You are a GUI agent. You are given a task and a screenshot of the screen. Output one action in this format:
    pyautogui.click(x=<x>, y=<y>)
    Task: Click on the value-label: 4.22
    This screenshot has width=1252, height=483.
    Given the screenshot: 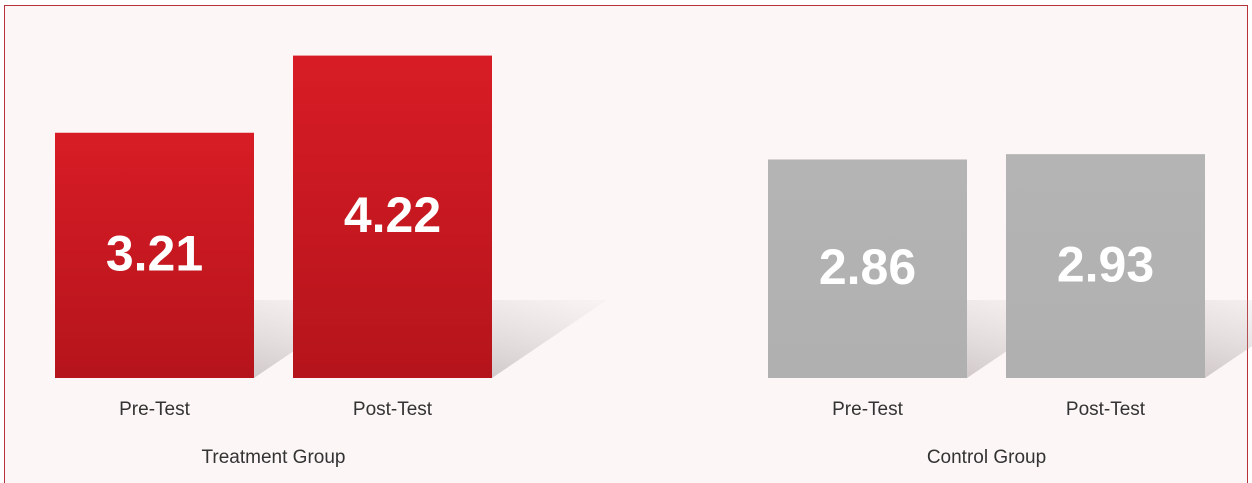 What is the action you would take?
    pyautogui.click(x=392, y=215)
    